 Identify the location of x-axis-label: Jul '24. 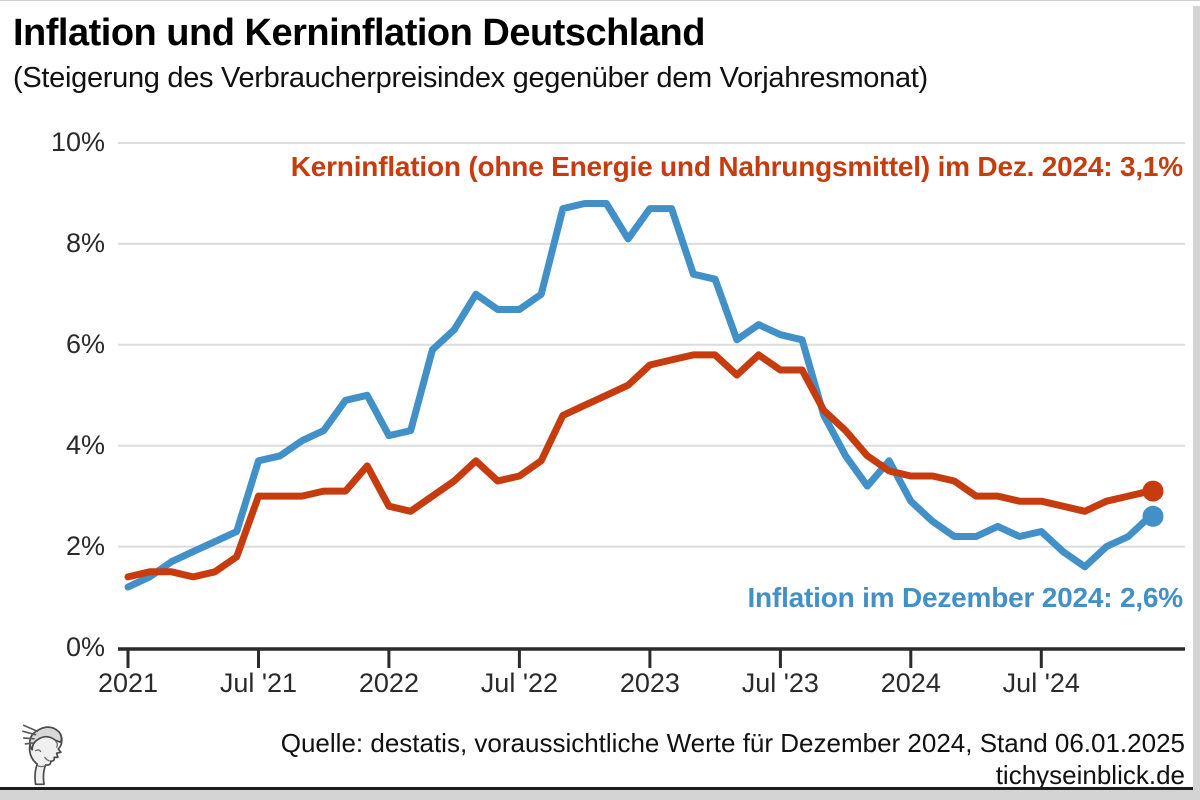
(1041, 683).